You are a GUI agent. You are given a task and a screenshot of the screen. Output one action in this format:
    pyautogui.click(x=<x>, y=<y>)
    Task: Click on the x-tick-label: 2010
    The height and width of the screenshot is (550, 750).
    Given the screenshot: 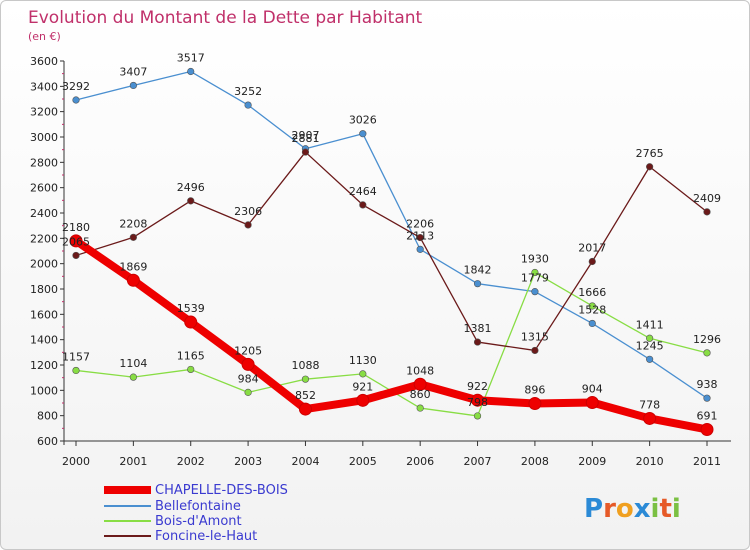 What is the action you would take?
    pyautogui.click(x=650, y=461)
    